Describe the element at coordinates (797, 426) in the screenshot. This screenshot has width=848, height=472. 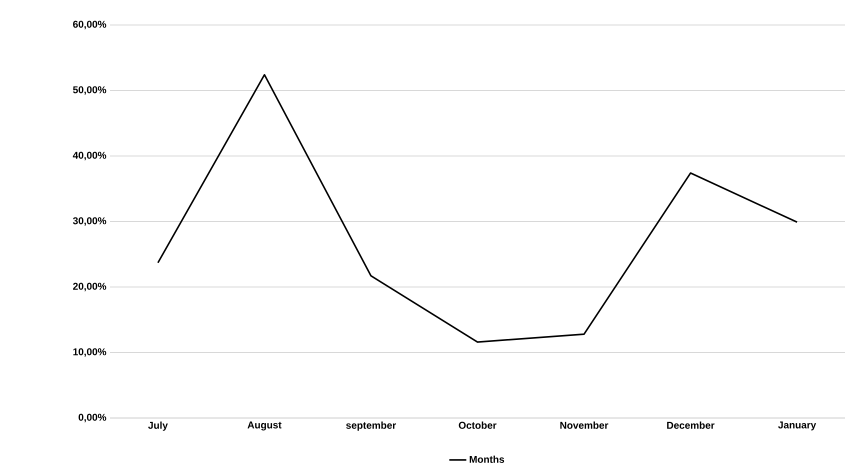
I see `x-tick-label: January` at that location.